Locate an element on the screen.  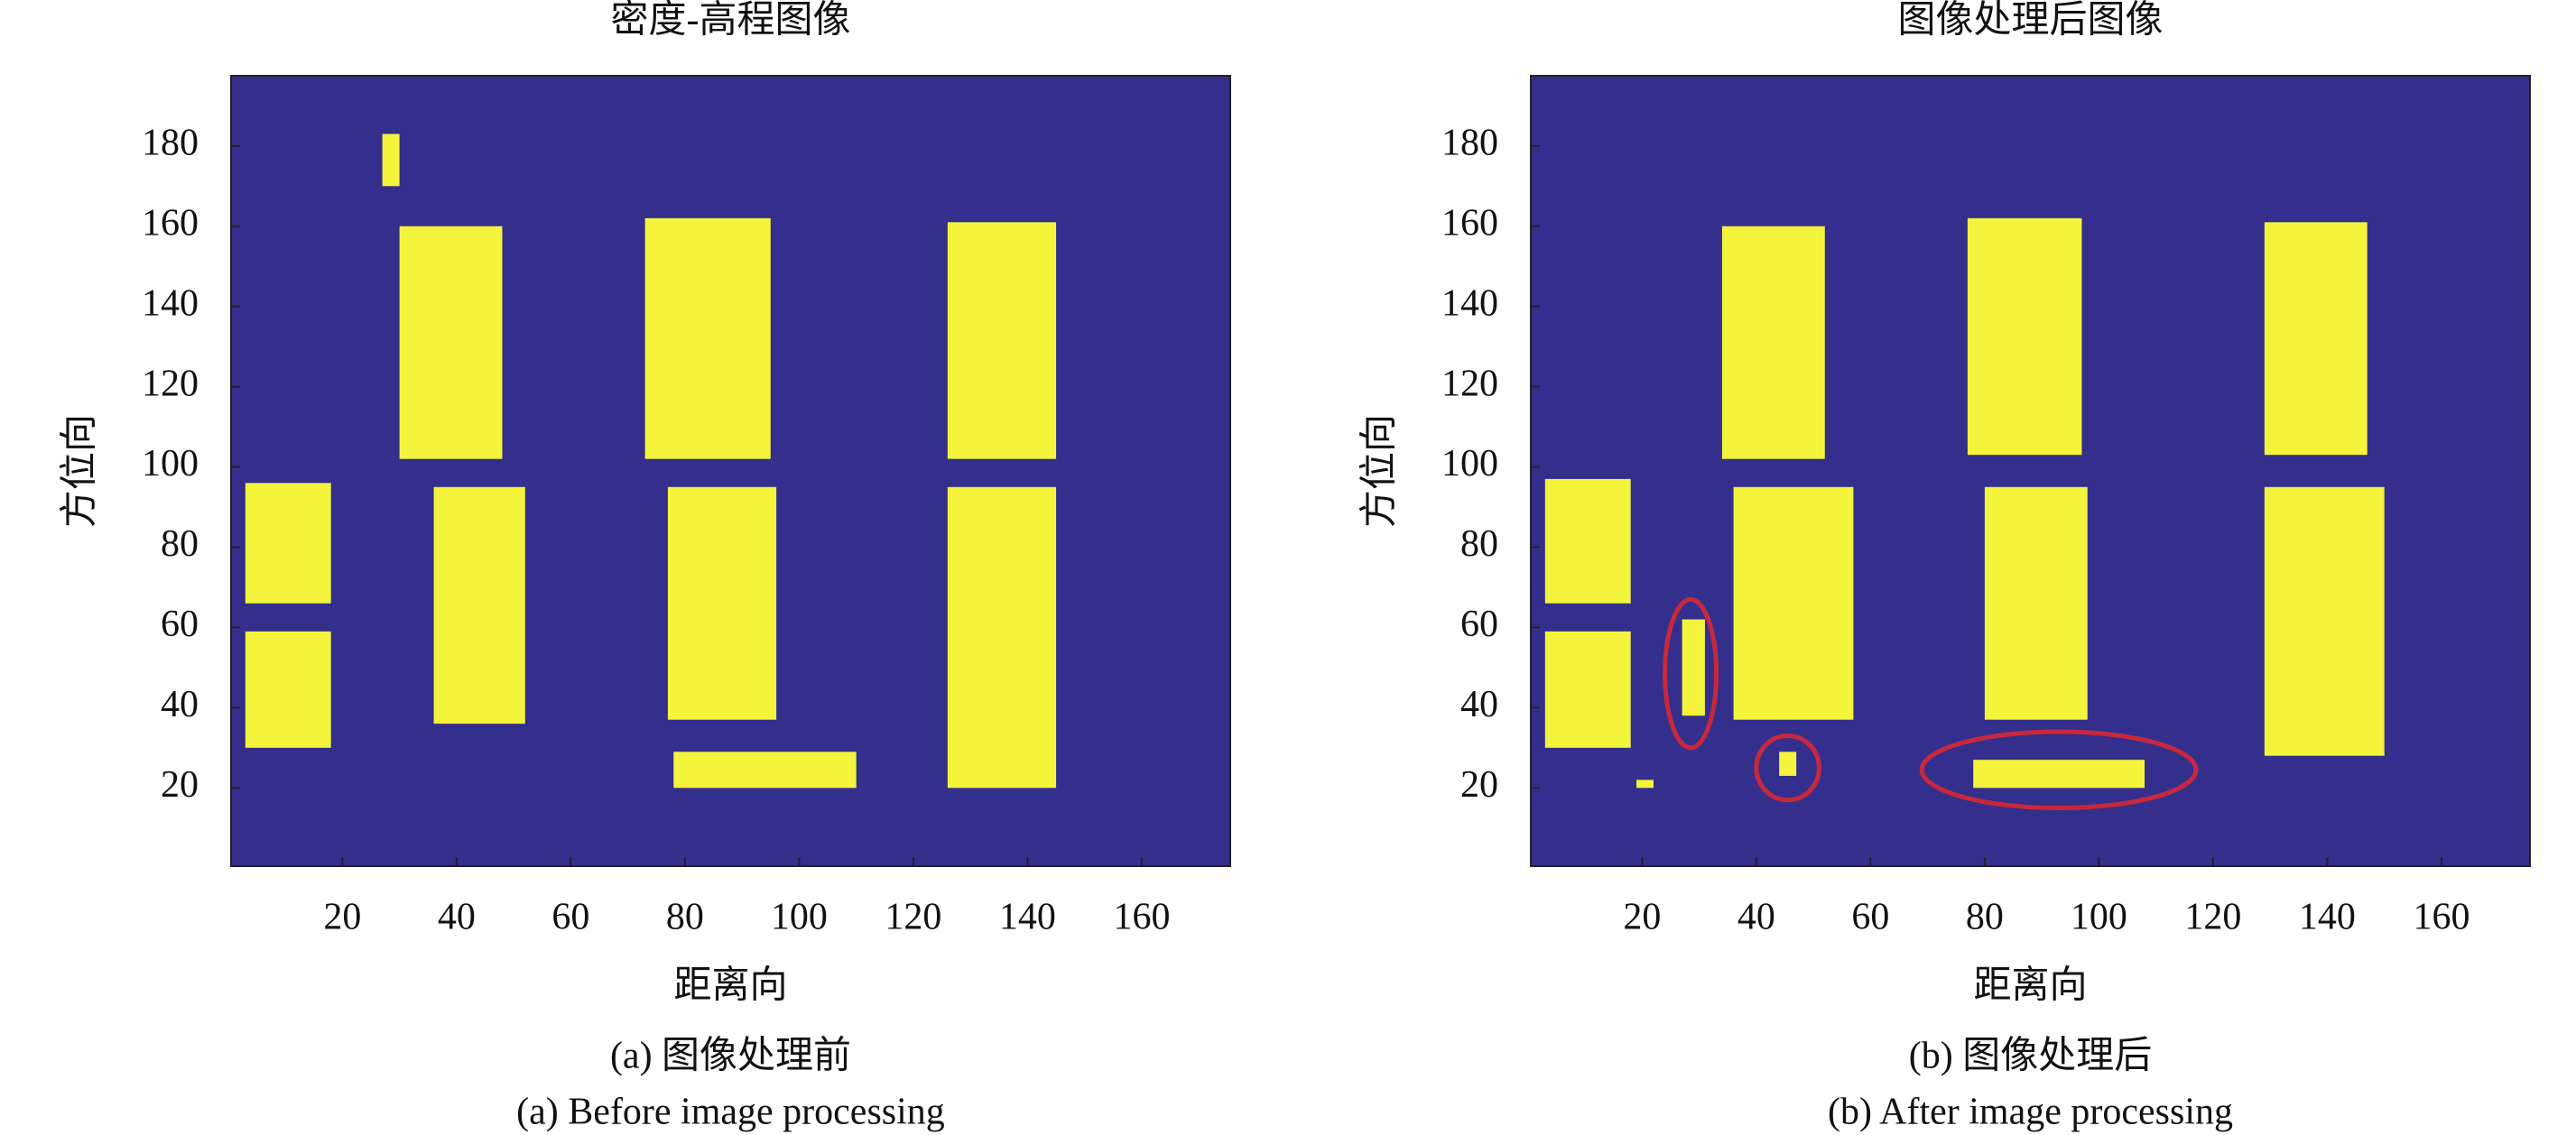
caption: (b) 图像处理后 is located at coordinates (2031, 1056).